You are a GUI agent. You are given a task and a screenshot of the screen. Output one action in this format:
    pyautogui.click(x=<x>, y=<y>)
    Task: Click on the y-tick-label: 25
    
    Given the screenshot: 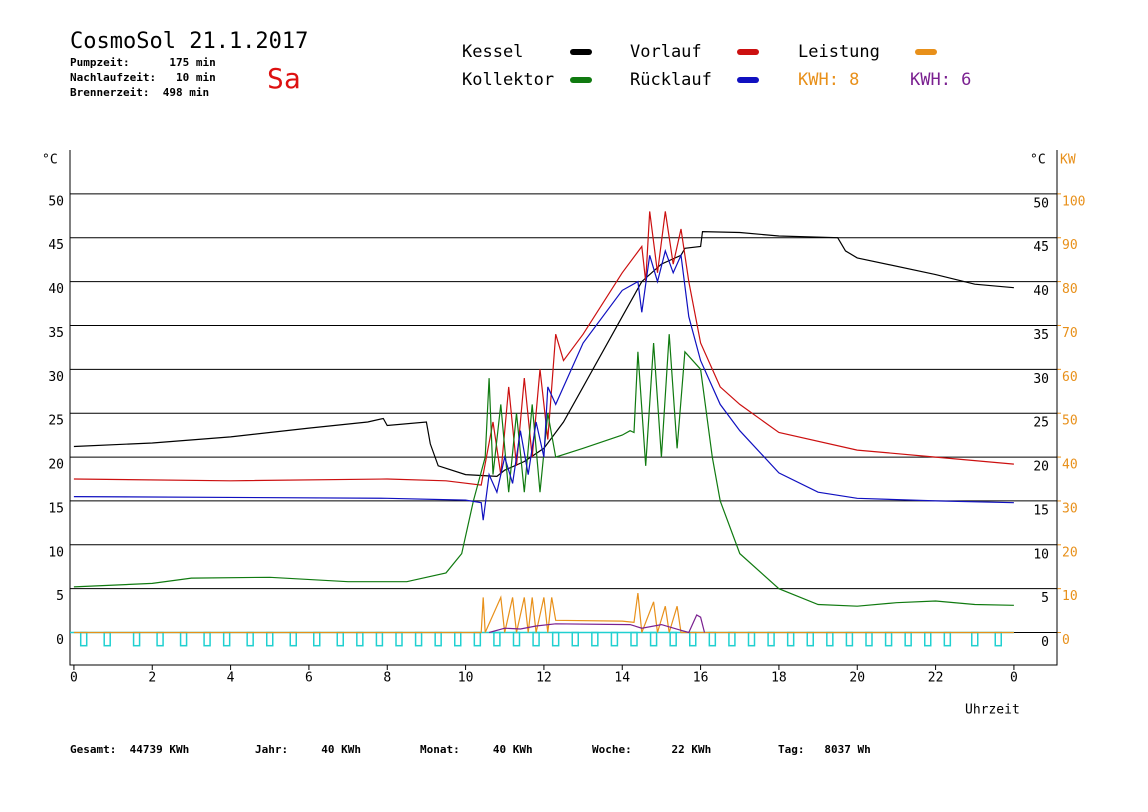 What is the action you would take?
    pyautogui.click(x=56, y=421)
    